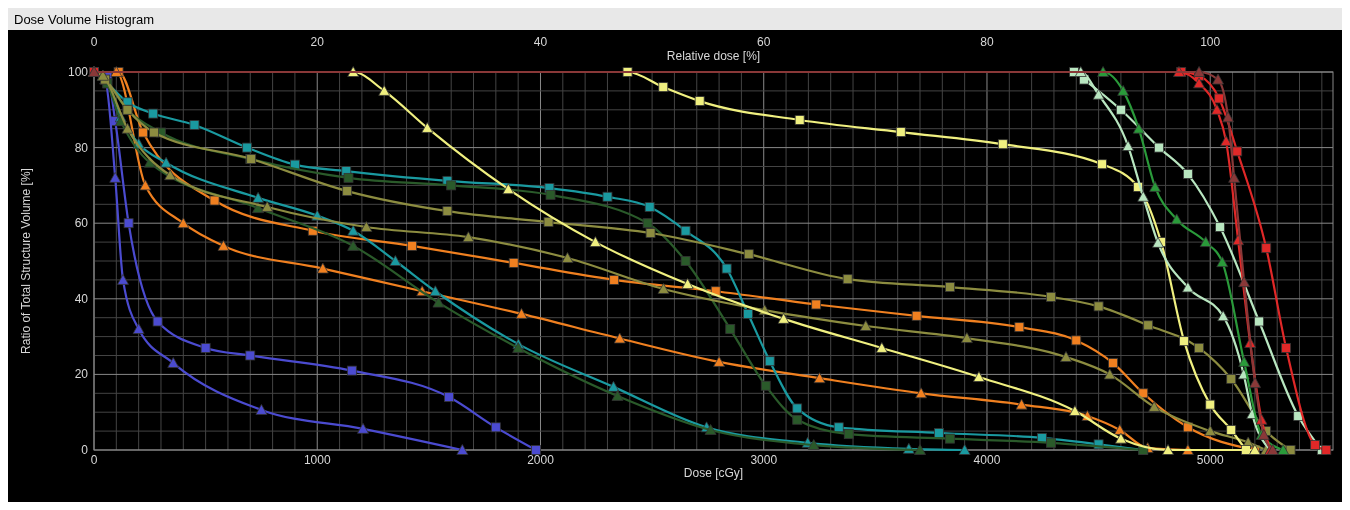 Image resolution: width=1350 pixels, height=510 pixels. What do you see at coordinates (1210, 42) in the screenshot?
I see `x2-tick-label: 100` at bounding box center [1210, 42].